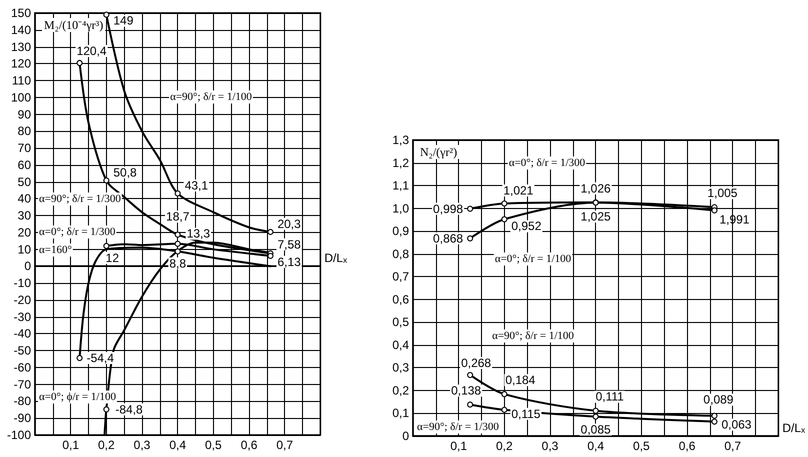 Image resolution: width=808 pixels, height=457 pixels. What do you see at coordinates (401, 163) in the screenshot?
I see `y-tick-label: 1,2` at bounding box center [401, 163].